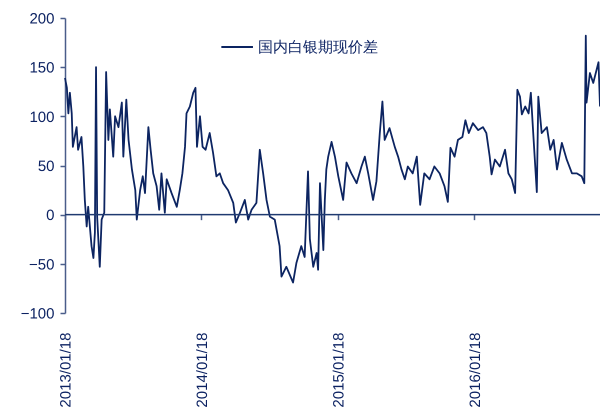 Image resolution: width=600 pixels, height=418 pixels. I want to click on y-tick-label: 100, so click(41, 117).